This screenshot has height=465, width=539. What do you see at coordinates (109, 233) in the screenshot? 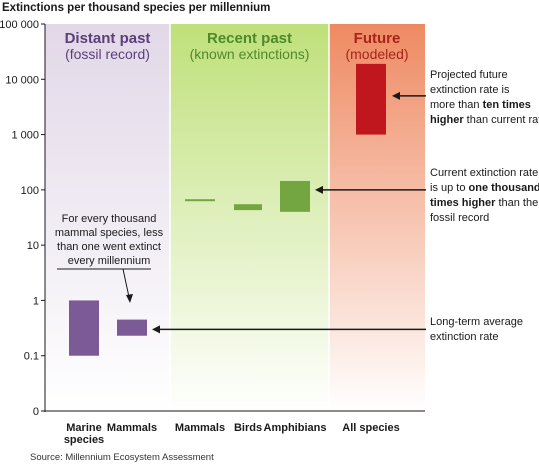
I see `note-line2: mammal species, less` at bounding box center [109, 233].